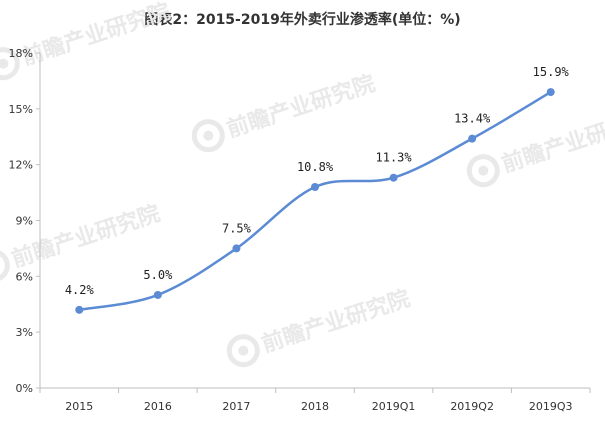 This screenshot has height=427, width=605. What do you see at coordinates (236, 406) in the screenshot?
I see `x-tick-label: 2017` at bounding box center [236, 406].